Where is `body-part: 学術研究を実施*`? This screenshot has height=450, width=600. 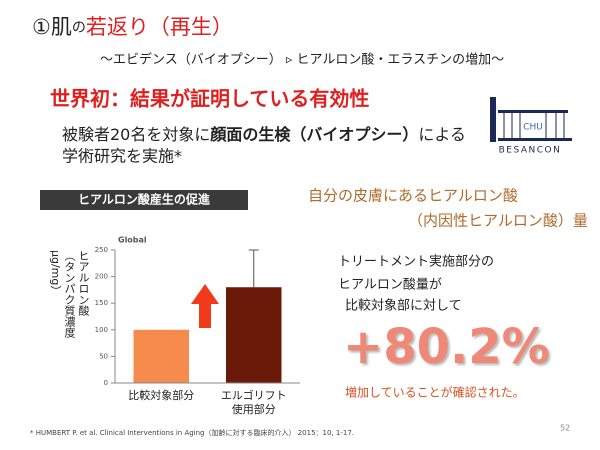 body-part: 学術研究を実施* is located at coordinates (122, 156).